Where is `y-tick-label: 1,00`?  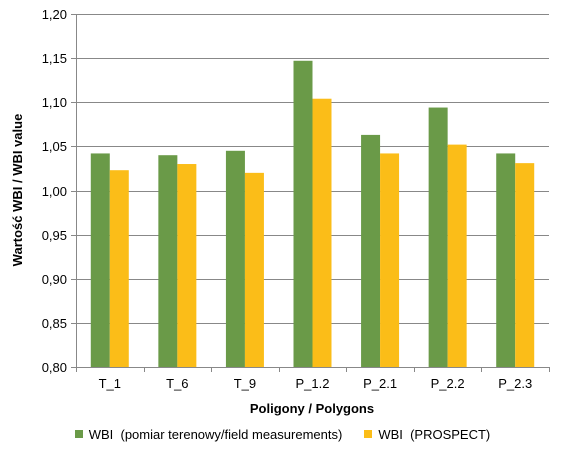 y-tick-label: 1,00 is located at coordinates (54, 191).